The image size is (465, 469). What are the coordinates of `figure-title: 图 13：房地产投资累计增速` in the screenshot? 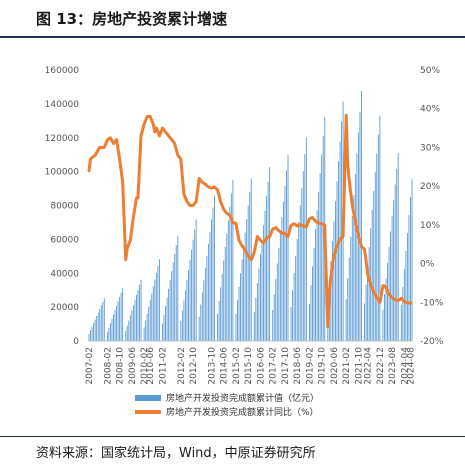 It's located at (132, 19).